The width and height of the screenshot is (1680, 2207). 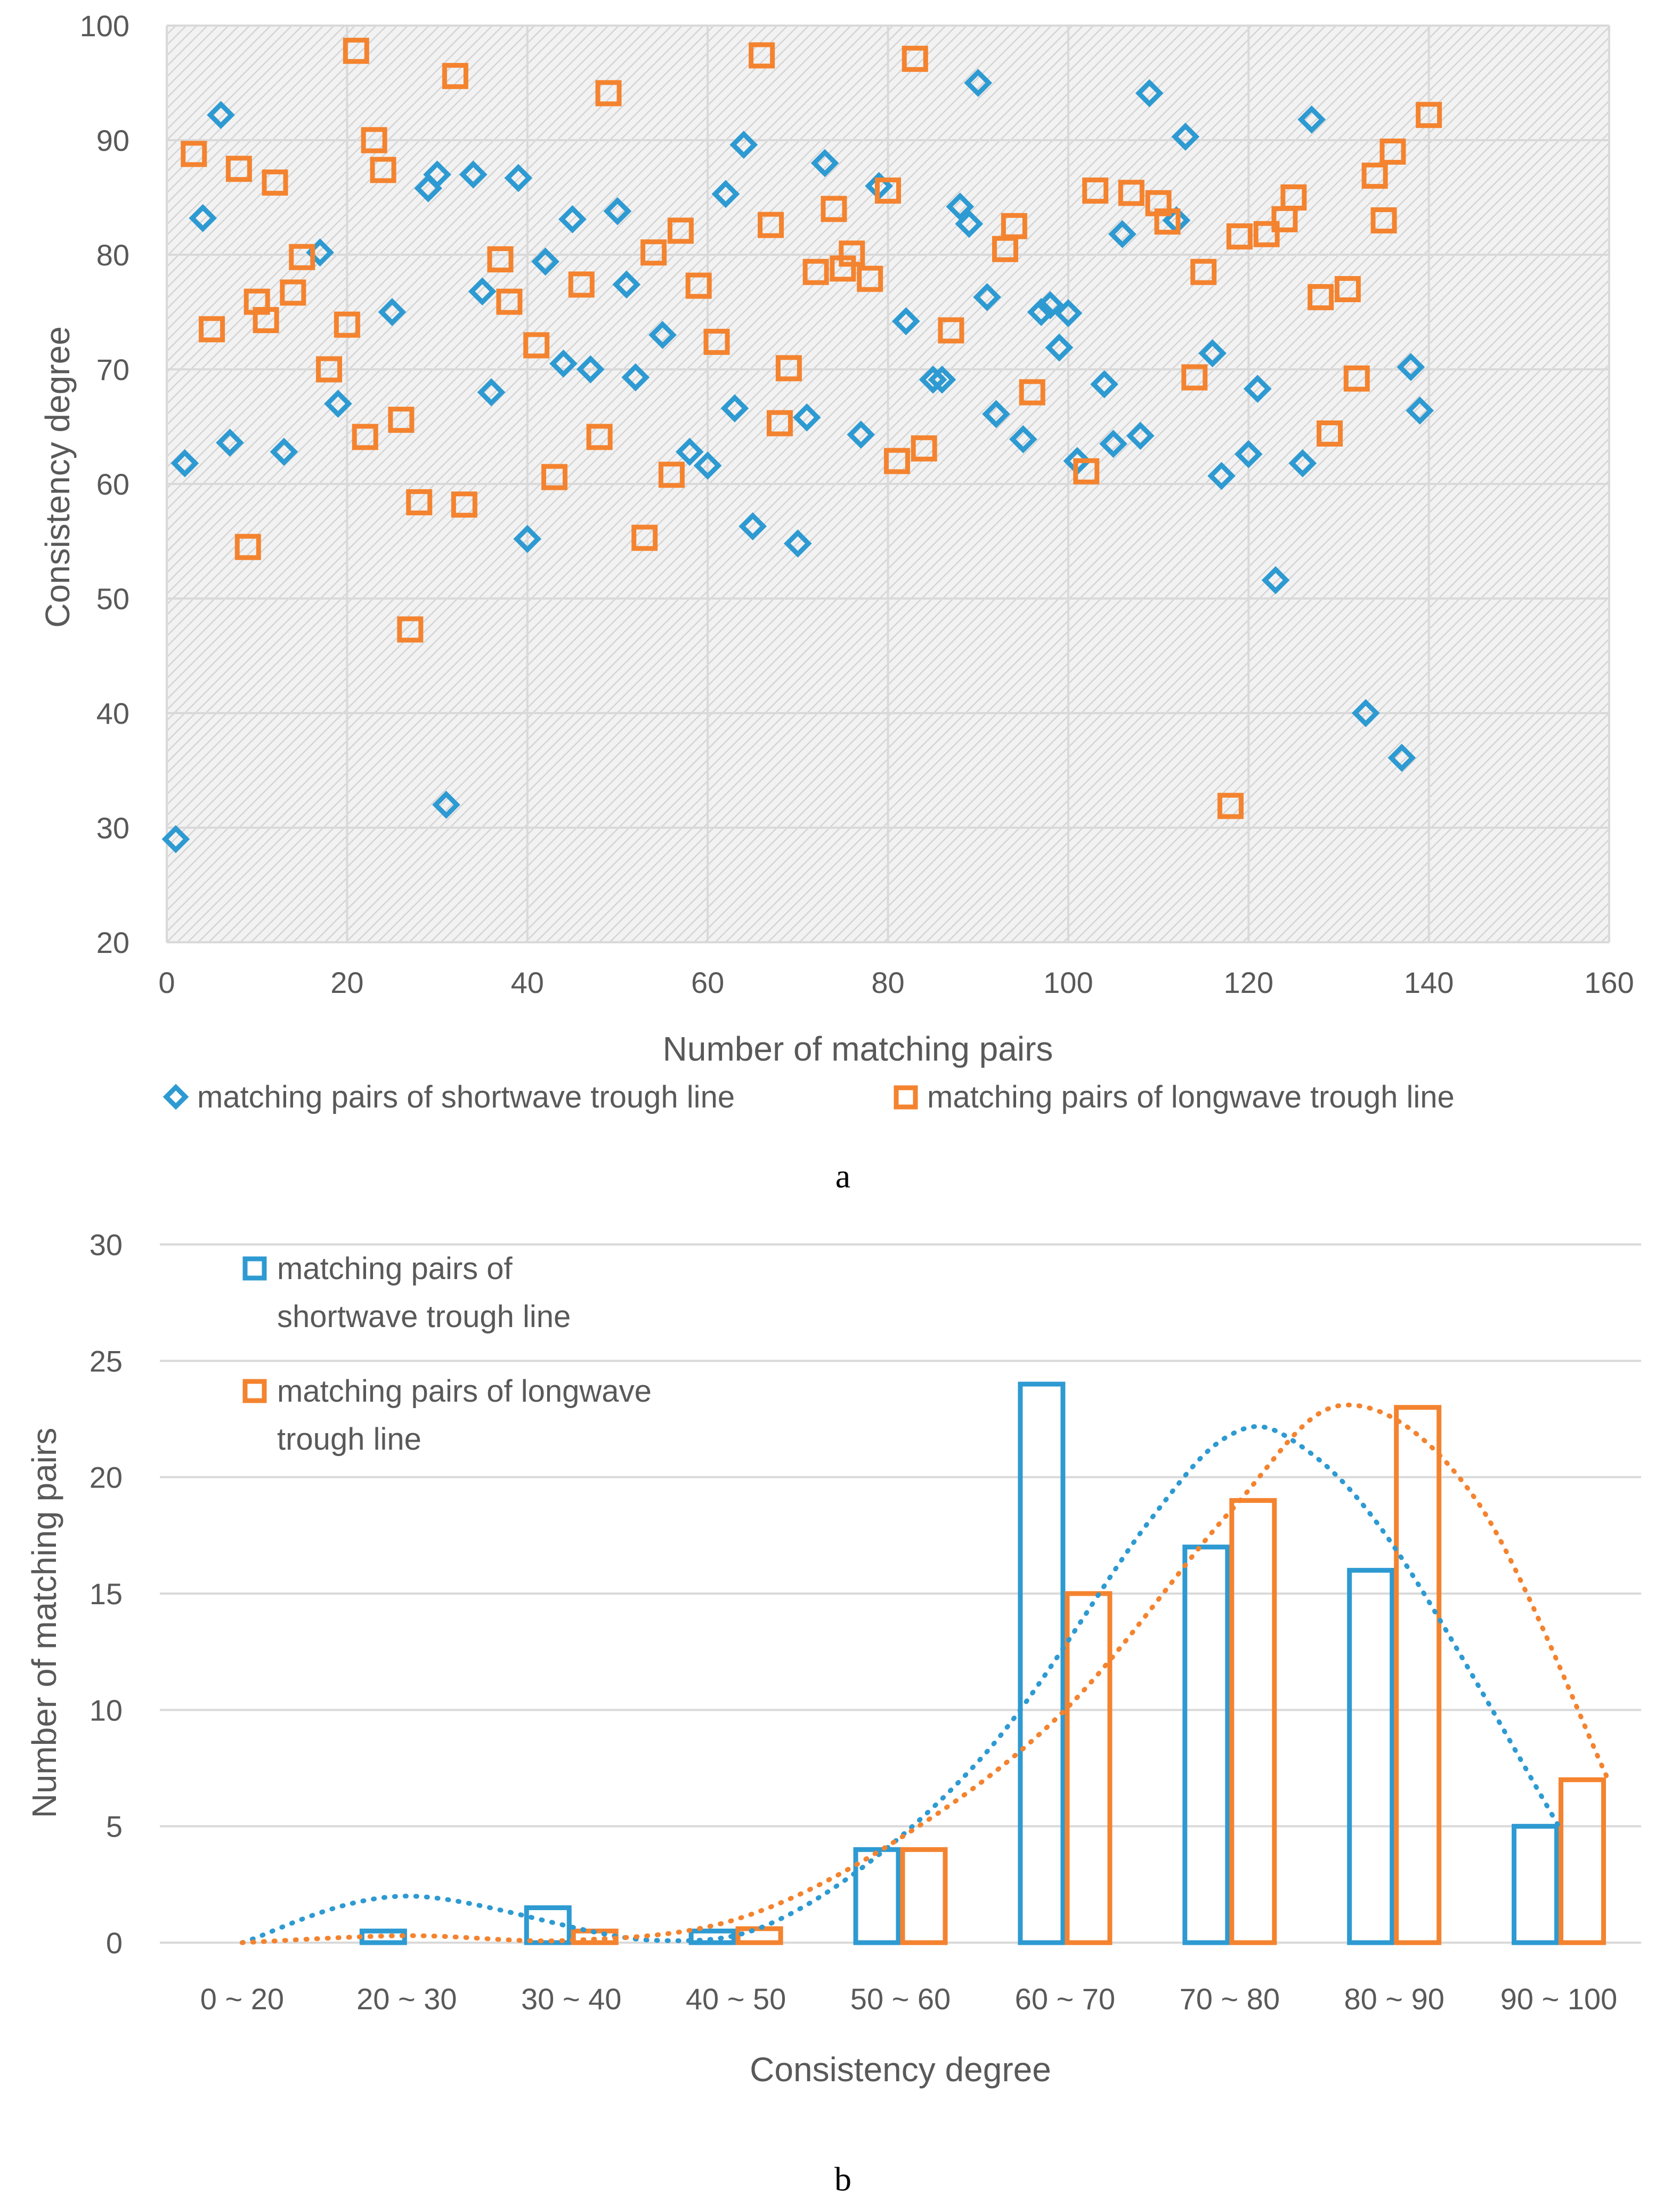 I want to click on scatter-y-tick-label: 80, so click(x=112, y=255).